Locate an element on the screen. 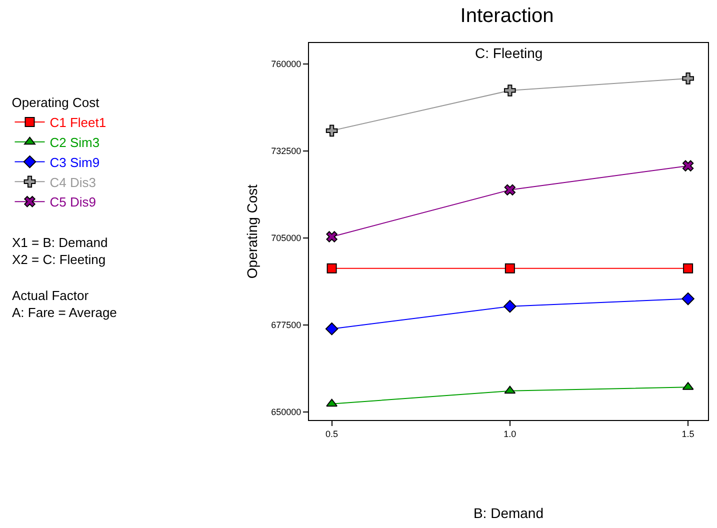 The width and height of the screenshot is (717, 528). y-tick-label: 732500 is located at coordinates (286, 151).